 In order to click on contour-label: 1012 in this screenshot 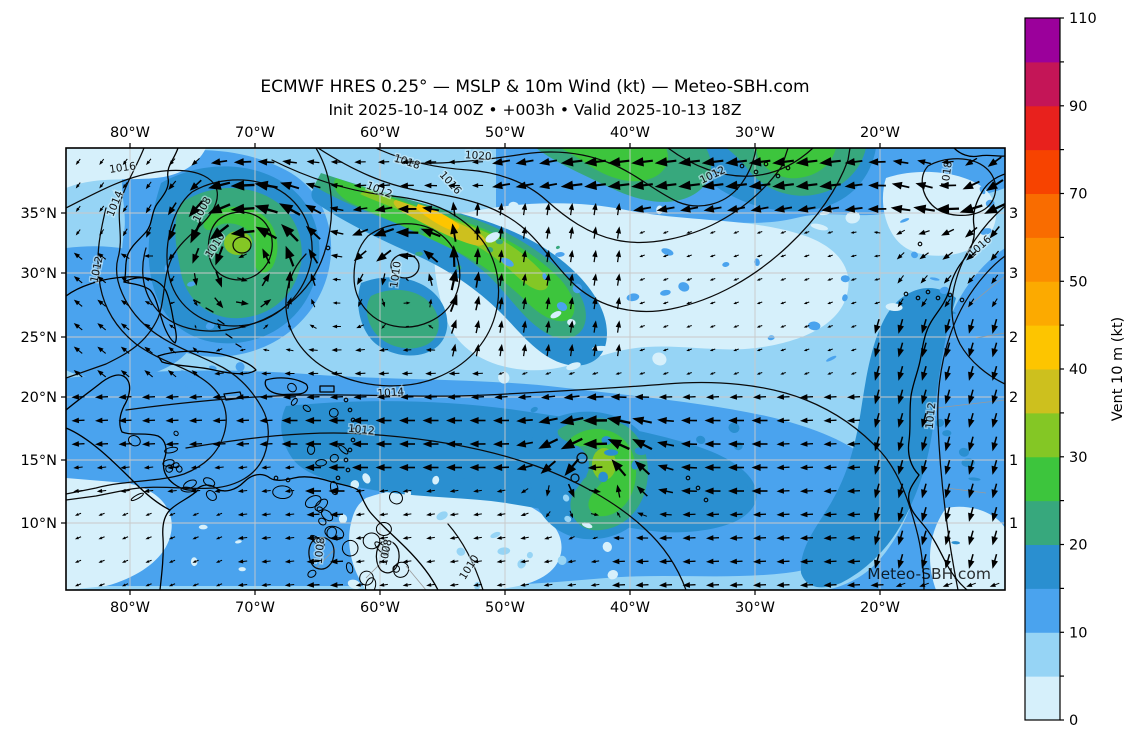, I will do `click(931, 416)`.